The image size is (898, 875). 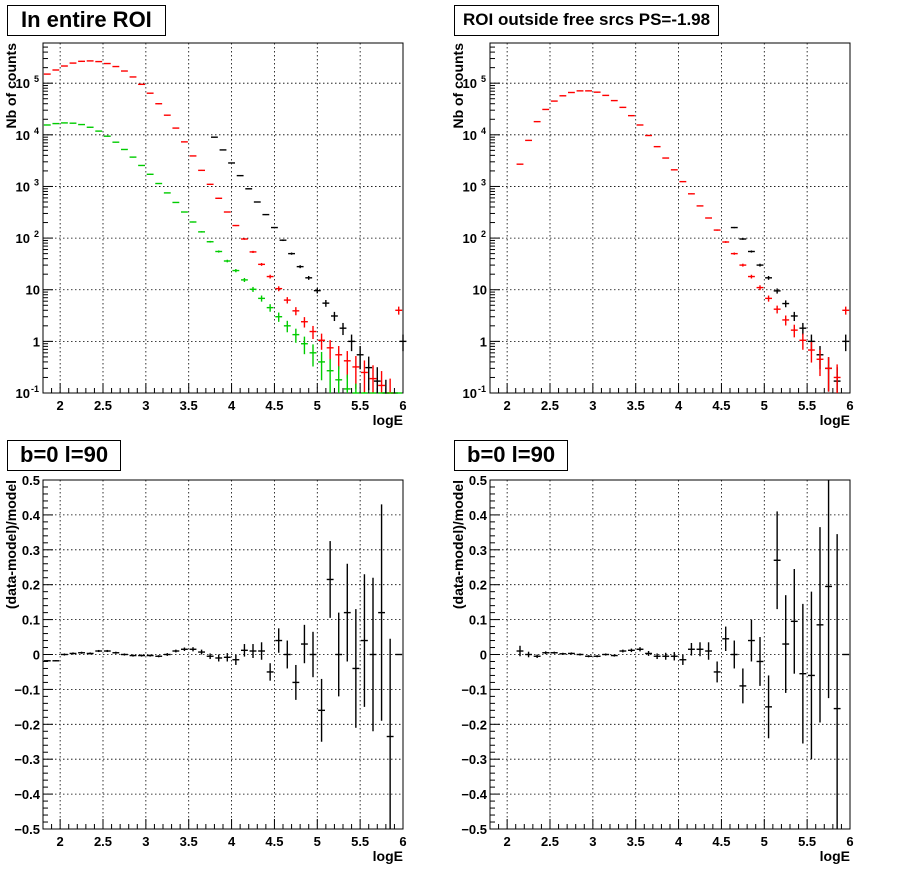 What do you see at coordinates (31, 515) in the screenshot?
I see `y-tick-label: 0.4` at bounding box center [31, 515].